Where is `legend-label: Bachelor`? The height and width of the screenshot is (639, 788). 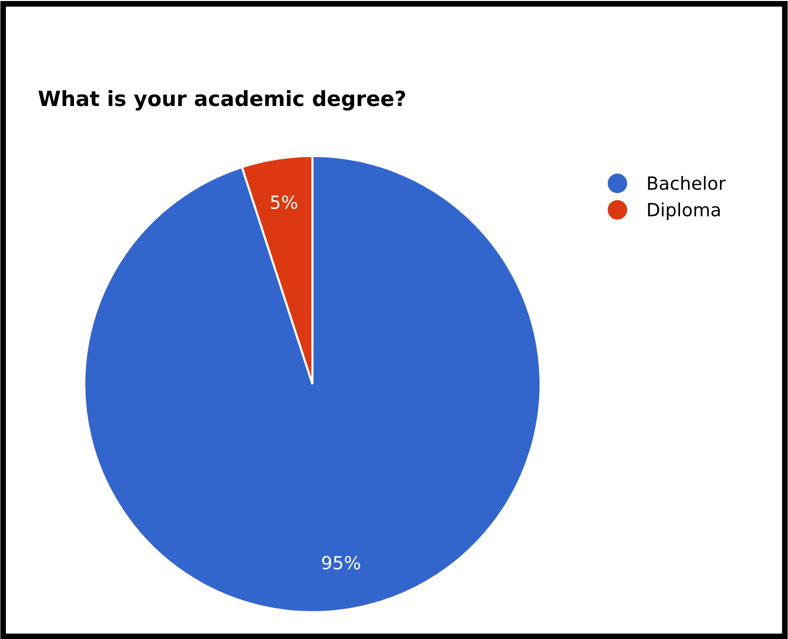
legend-label: Bachelor is located at coordinates (687, 183).